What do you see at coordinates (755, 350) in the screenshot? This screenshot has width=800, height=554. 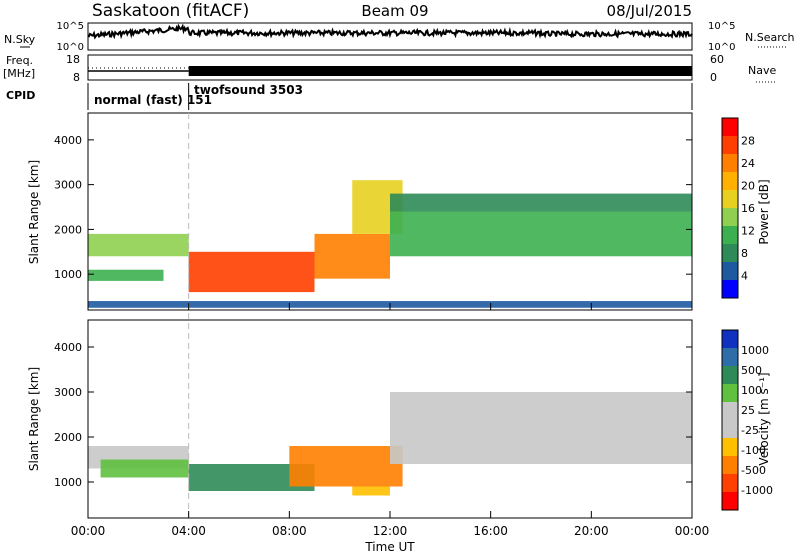 I see `vel-cbar-tick-label: 1000` at bounding box center [755, 350].